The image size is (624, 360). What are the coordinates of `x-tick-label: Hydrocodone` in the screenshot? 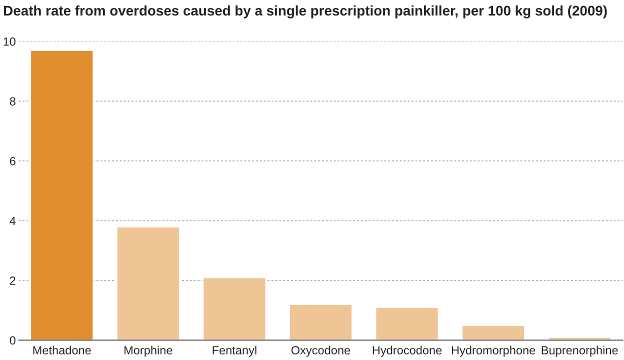 It's located at (407, 351).